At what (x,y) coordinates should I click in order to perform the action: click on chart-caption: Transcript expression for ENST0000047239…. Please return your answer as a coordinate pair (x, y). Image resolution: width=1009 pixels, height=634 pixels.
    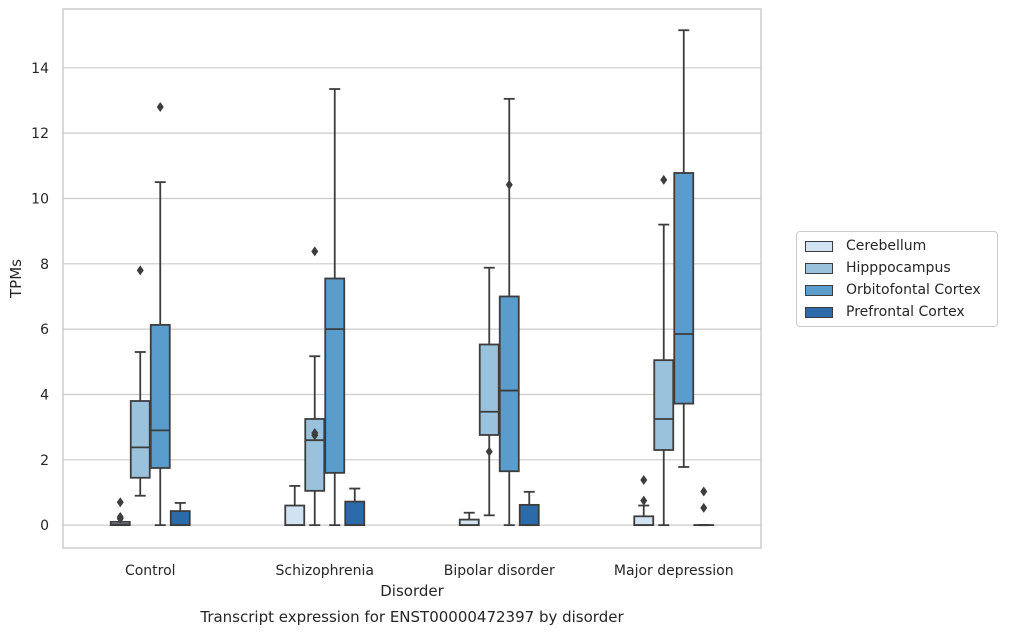
    Looking at the image, I should click on (411, 617).